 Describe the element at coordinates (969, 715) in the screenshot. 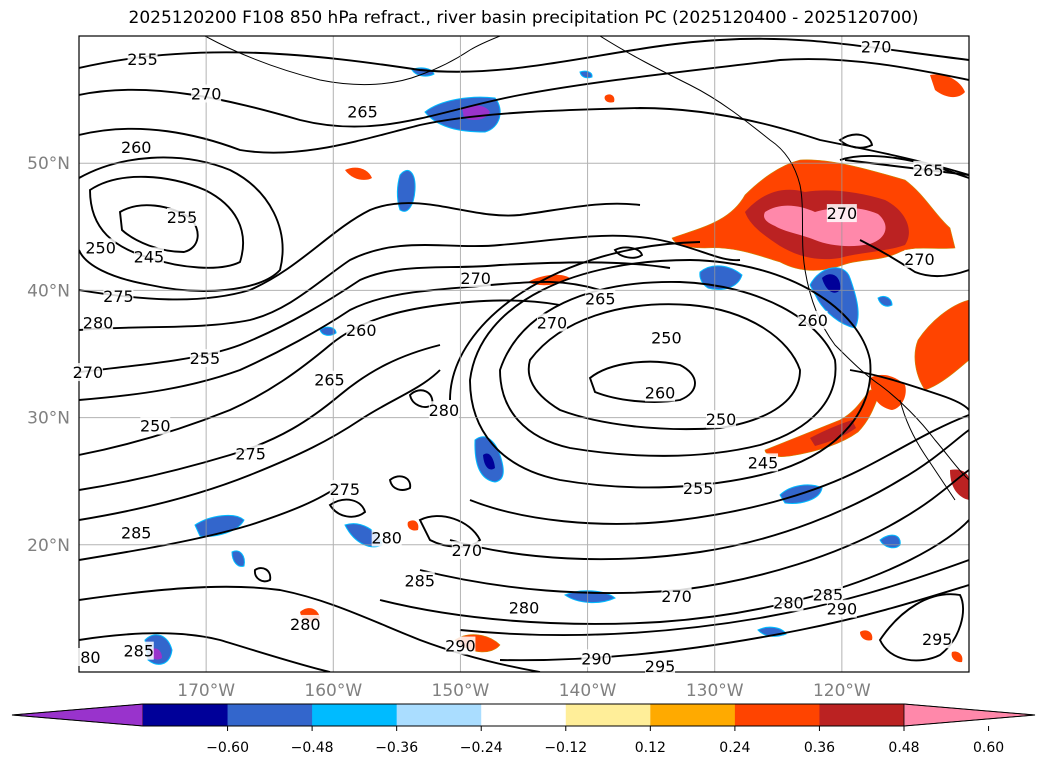

I see `colorbar-extend-high` at that location.